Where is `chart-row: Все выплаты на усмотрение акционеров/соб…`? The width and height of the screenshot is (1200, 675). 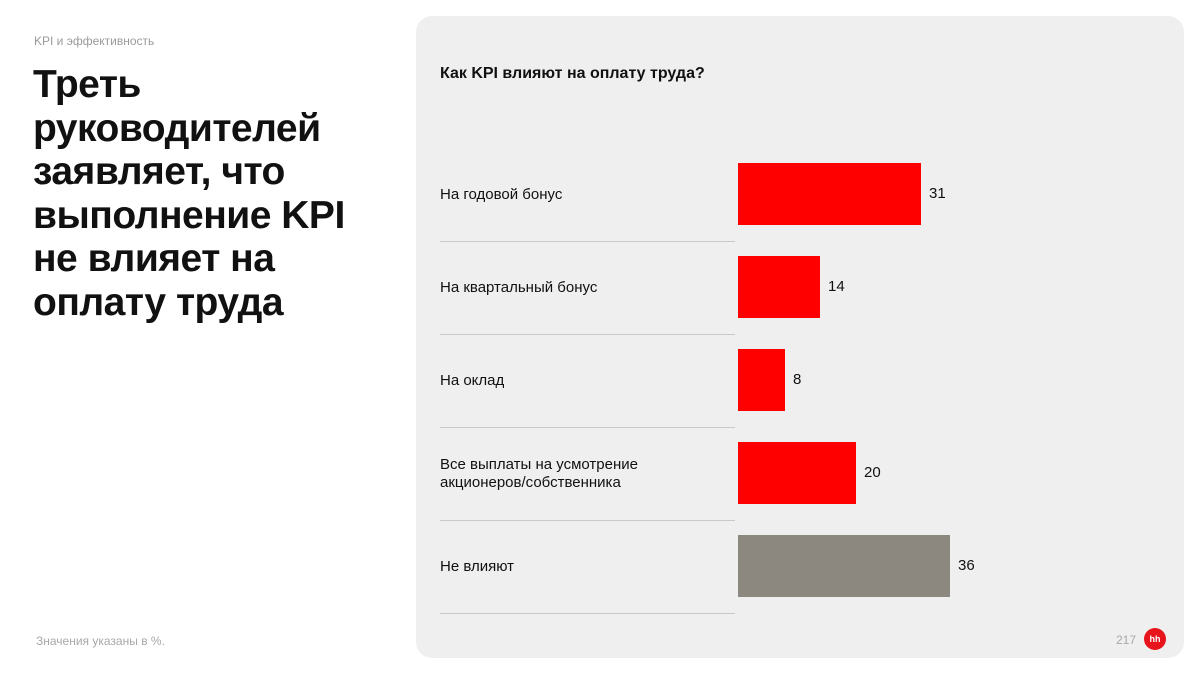
chart-row: Все выплаты на усмотрение акционеров/соб… is located at coordinates (587, 474).